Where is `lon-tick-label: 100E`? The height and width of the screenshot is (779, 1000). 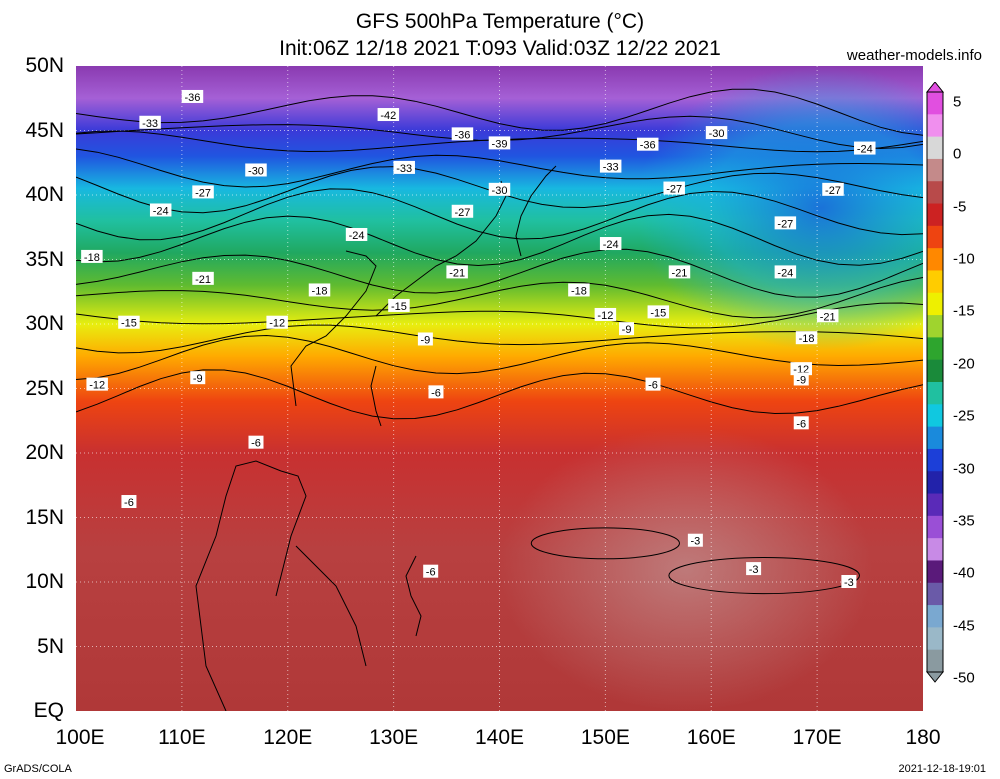
lon-tick-label: 100E is located at coordinates (80, 737).